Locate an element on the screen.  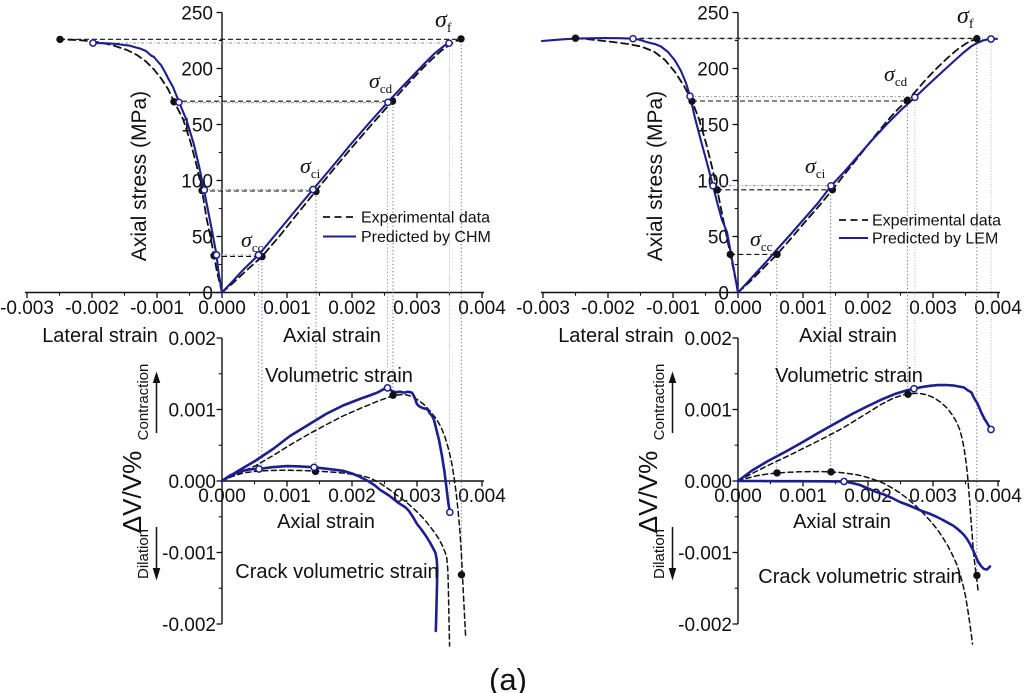
svg-text: 100 is located at coordinates (197, 182).